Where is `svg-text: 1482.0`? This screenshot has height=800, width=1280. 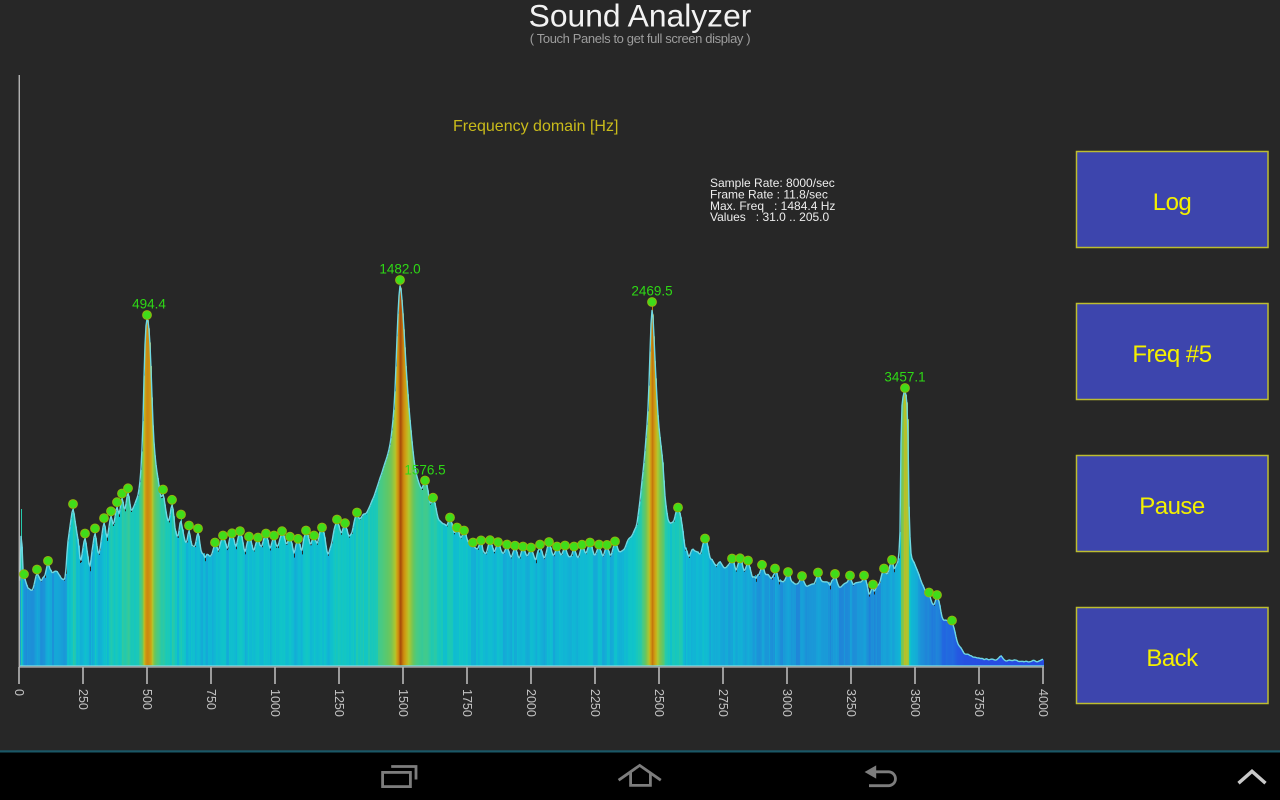
svg-text: 1482.0 is located at coordinates (399, 269).